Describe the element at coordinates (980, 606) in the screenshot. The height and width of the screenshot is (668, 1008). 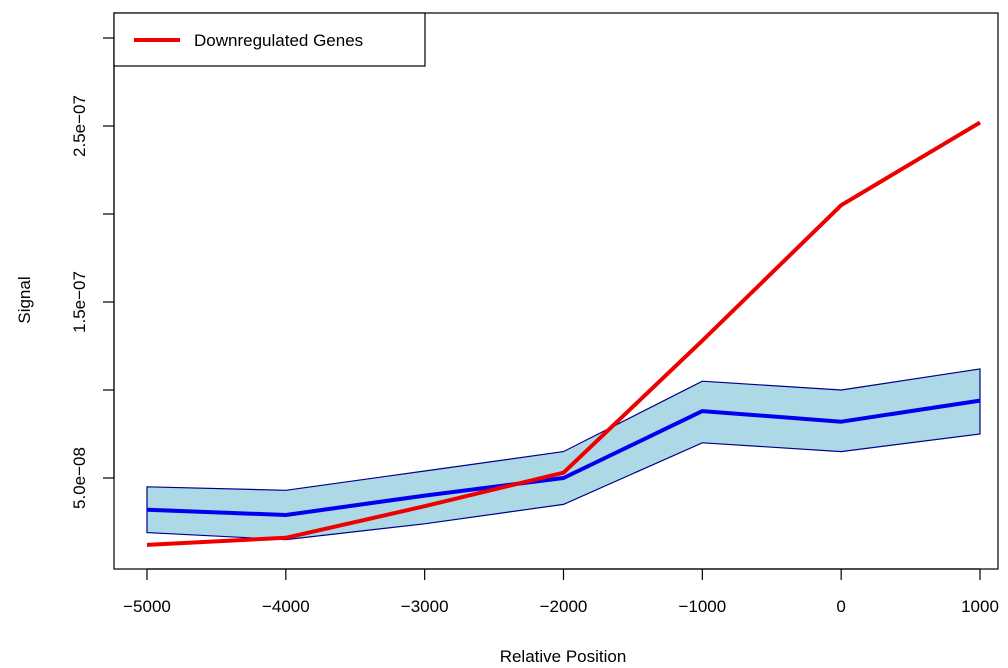
I see `x-tick-label: 1000` at that location.